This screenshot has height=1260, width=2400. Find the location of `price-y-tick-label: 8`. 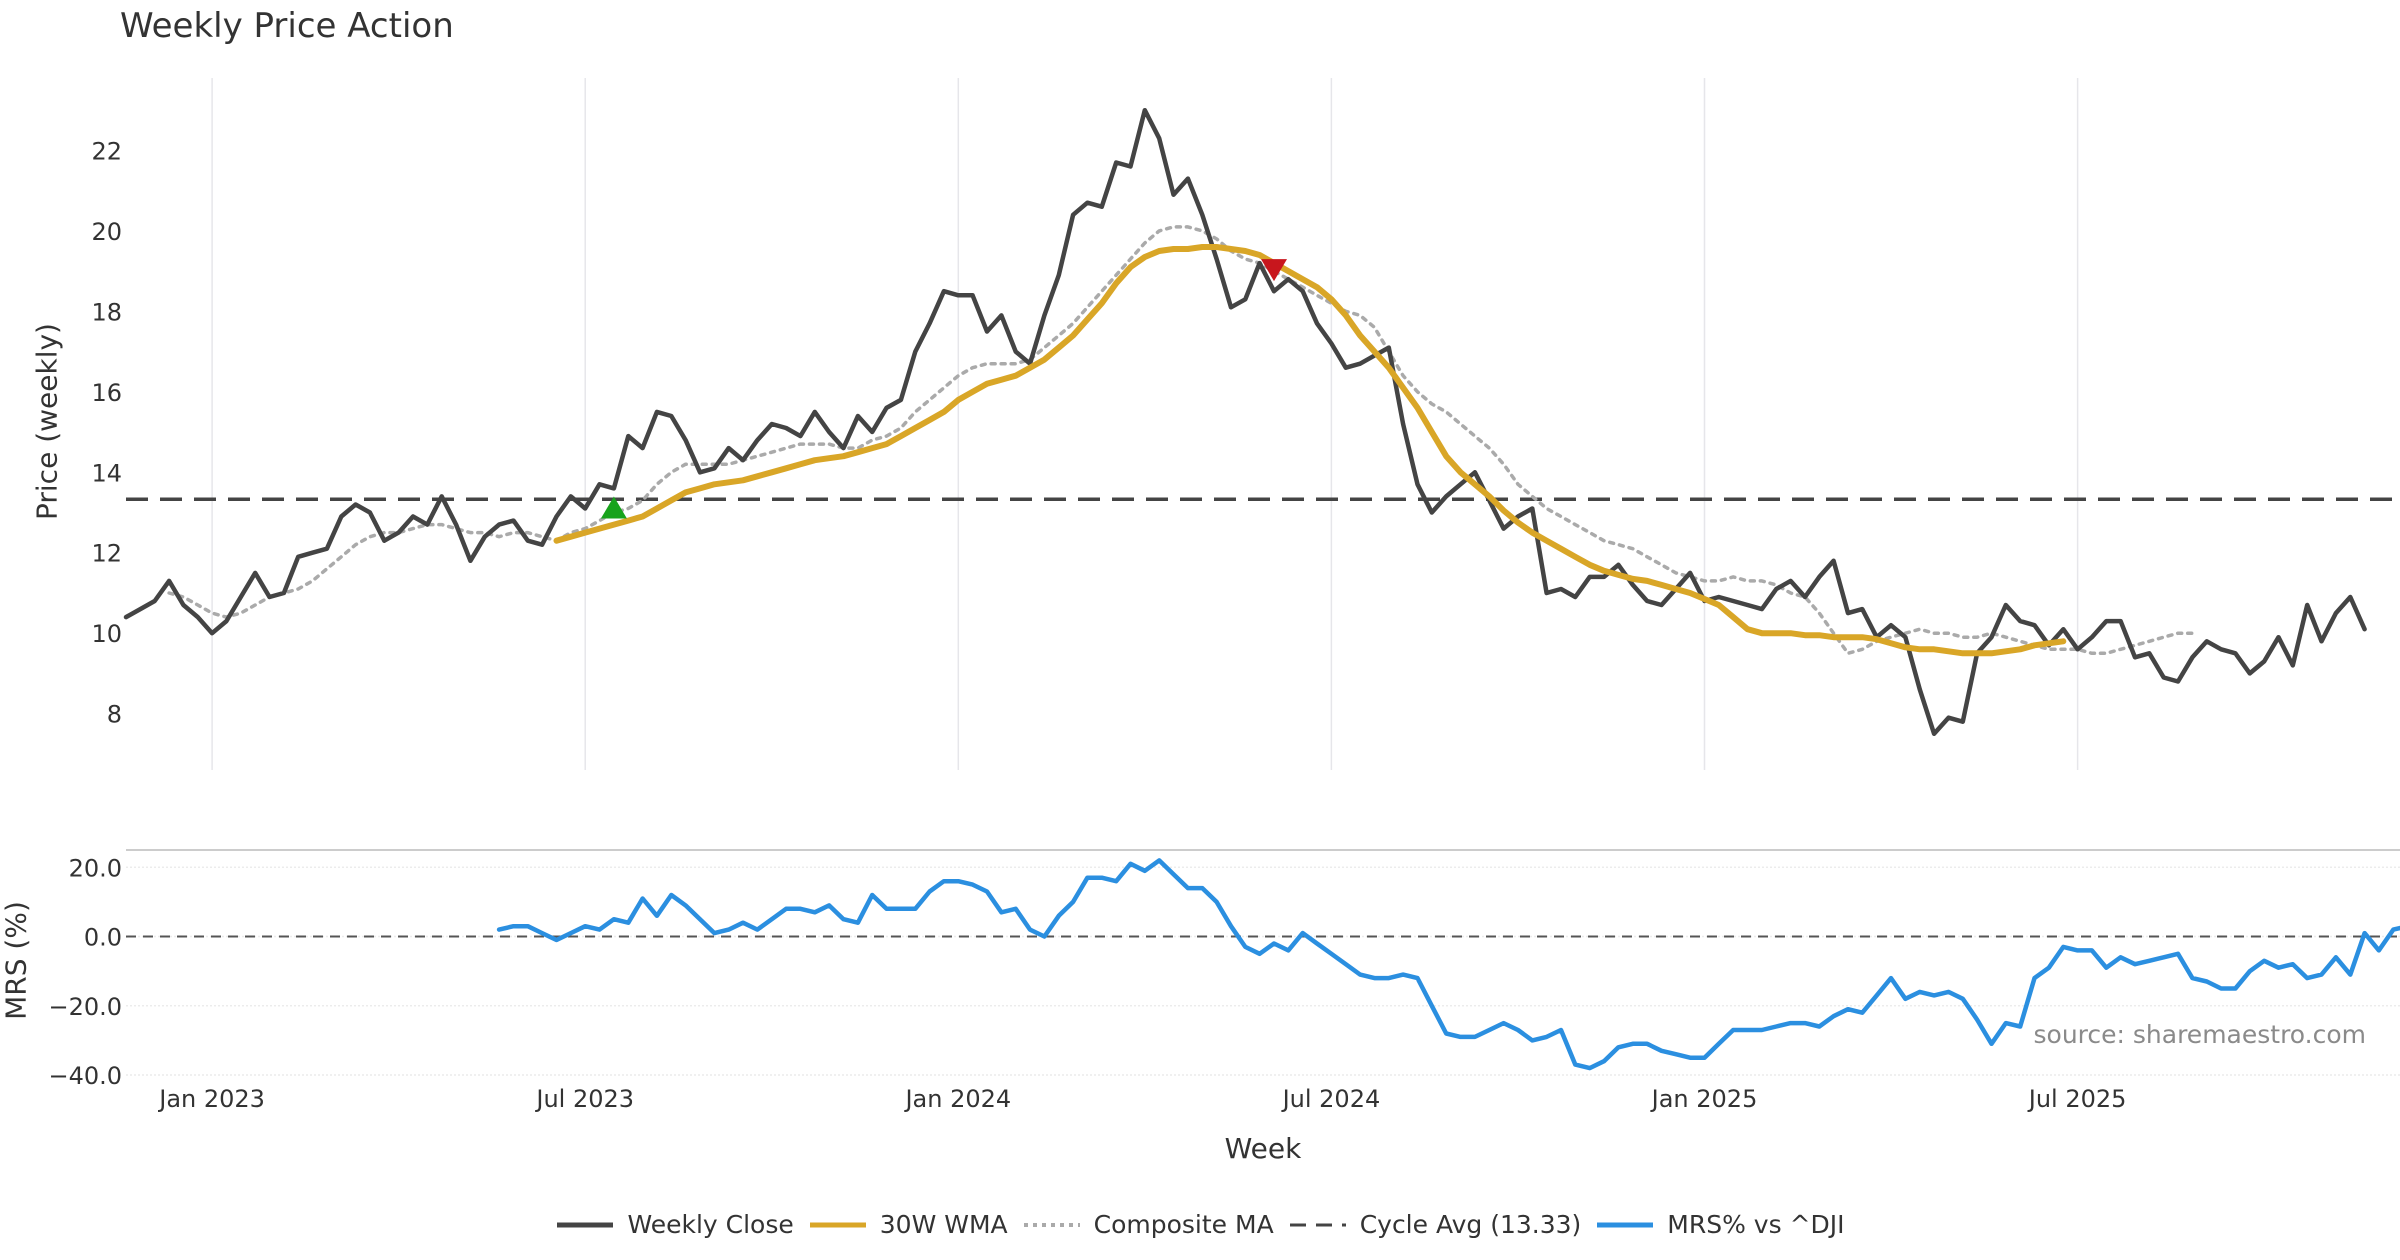

price-y-tick-label: 8 is located at coordinates (114, 715).